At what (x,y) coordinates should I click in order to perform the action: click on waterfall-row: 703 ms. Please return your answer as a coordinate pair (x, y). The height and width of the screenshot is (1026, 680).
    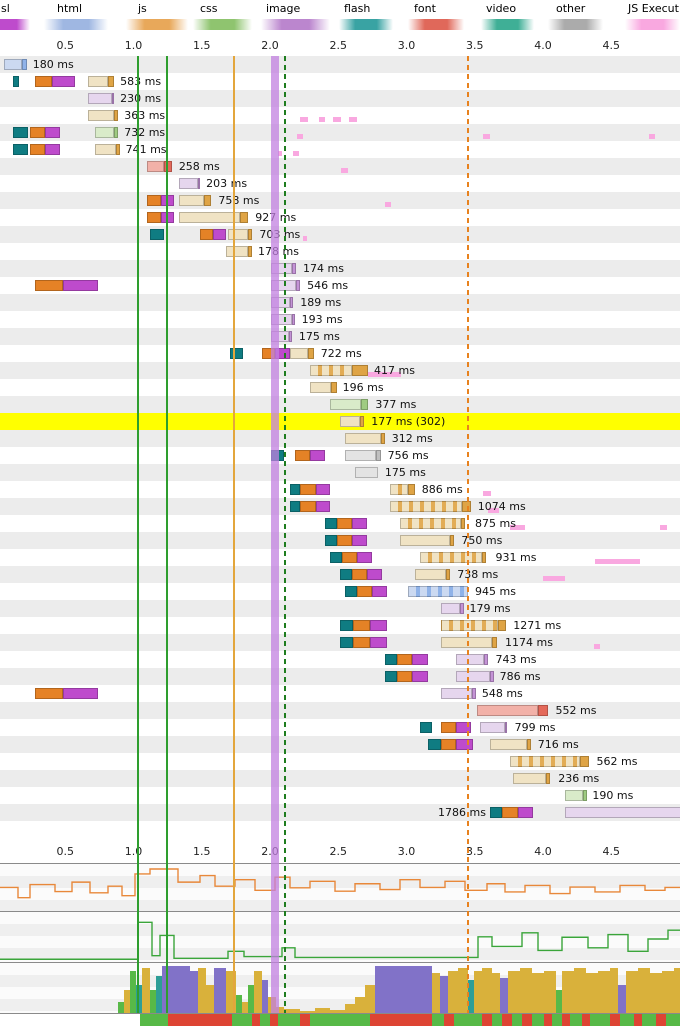
    Looking at the image, I should click on (340, 234).